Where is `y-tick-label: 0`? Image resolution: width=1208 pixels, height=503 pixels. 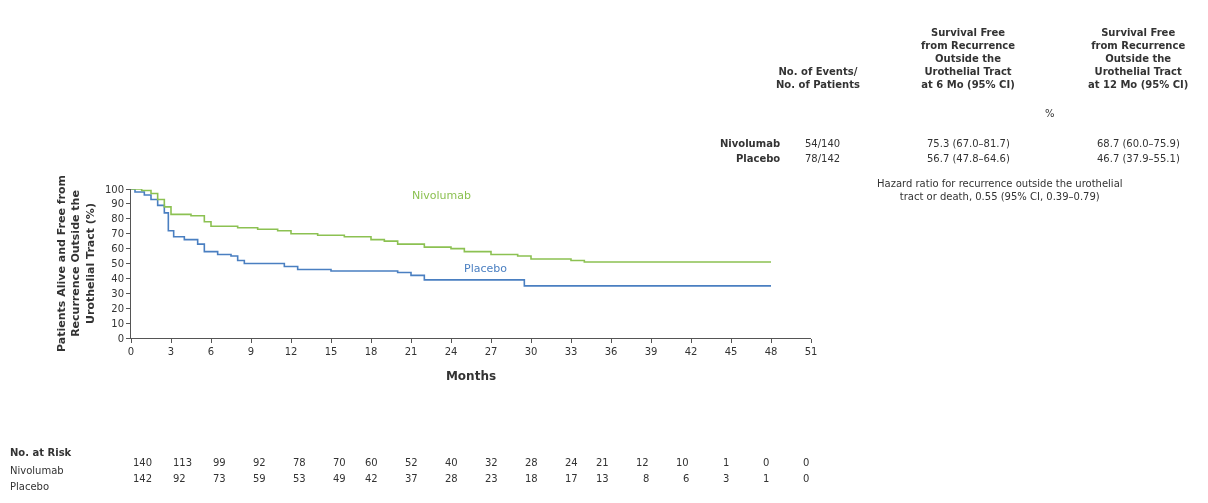
y-tick-label: 0 is located at coordinates (120, 338).